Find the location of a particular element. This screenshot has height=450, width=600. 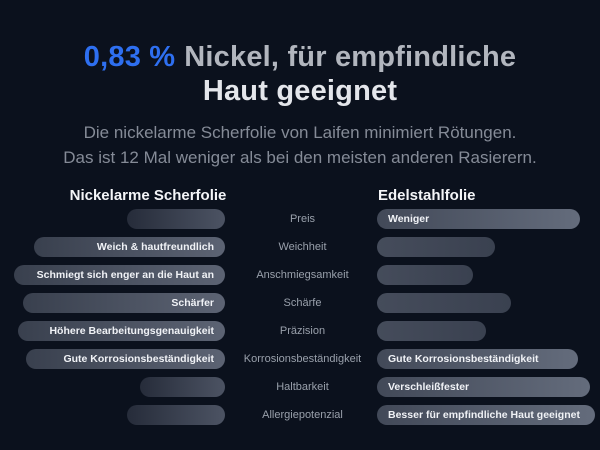

column-header-nickelarme-scherfolie: Nickelarme Scherfolie is located at coordinates (148, 195).